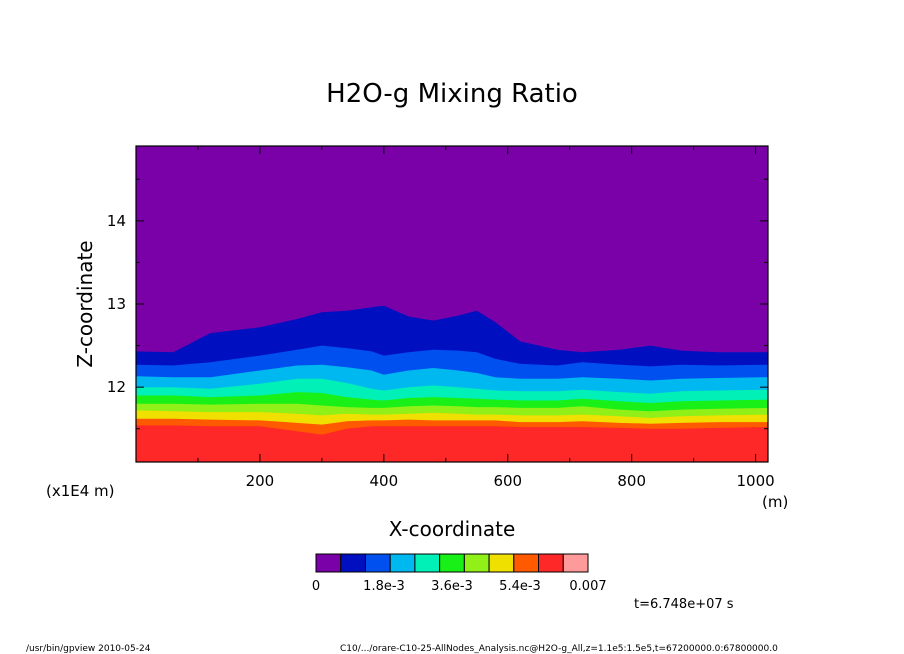 This screenshot has height=654, width=904. Describe the element at coordinates (384, 586) in the screenshot. I see `colorbar-label: 1.8e-3` at that location.